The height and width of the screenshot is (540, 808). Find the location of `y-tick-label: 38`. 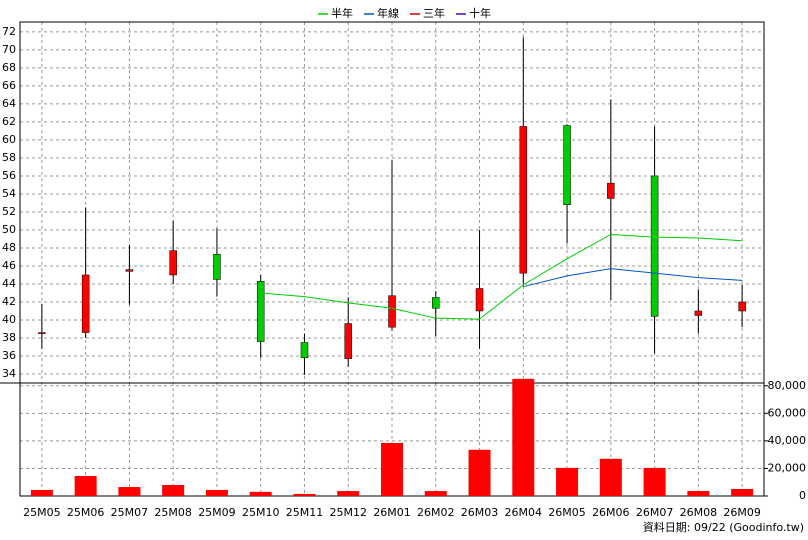

y-tick-label: 38 is located at coordinates (9, 337).